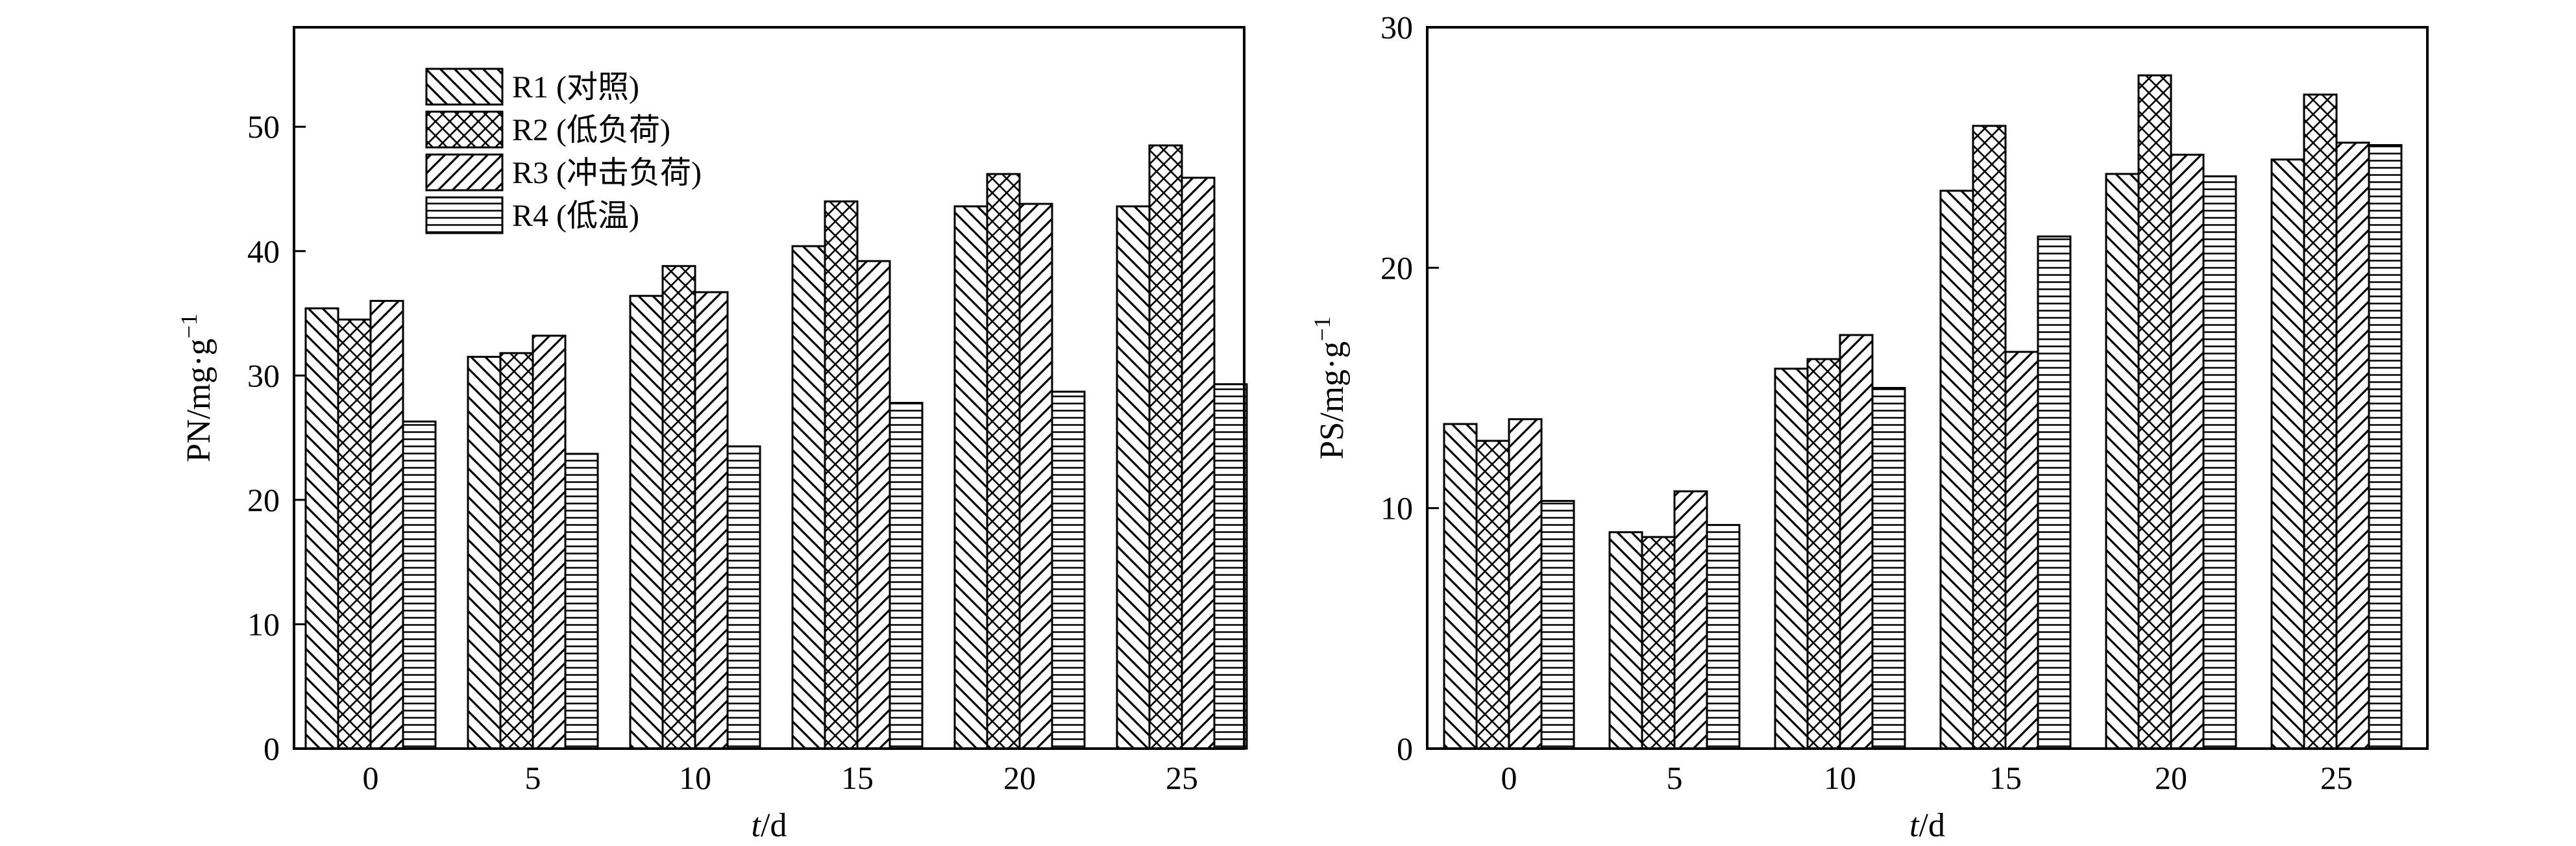 Image resolution: width=2576 pixels, height=846 pixels. What do you see at coordinates (1330, 387) in the screenshot?
I see `y-axis-title: PS/mg·g−1` at bounding box center [1330, 387].